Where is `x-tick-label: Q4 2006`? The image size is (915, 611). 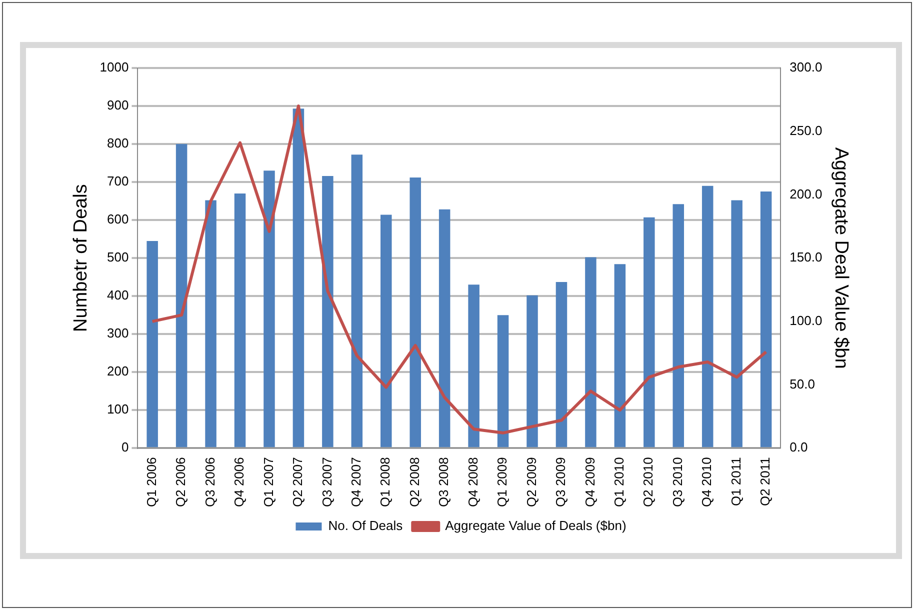 x-tick-label: Q4 2006 is located at coordinates (239, 482).